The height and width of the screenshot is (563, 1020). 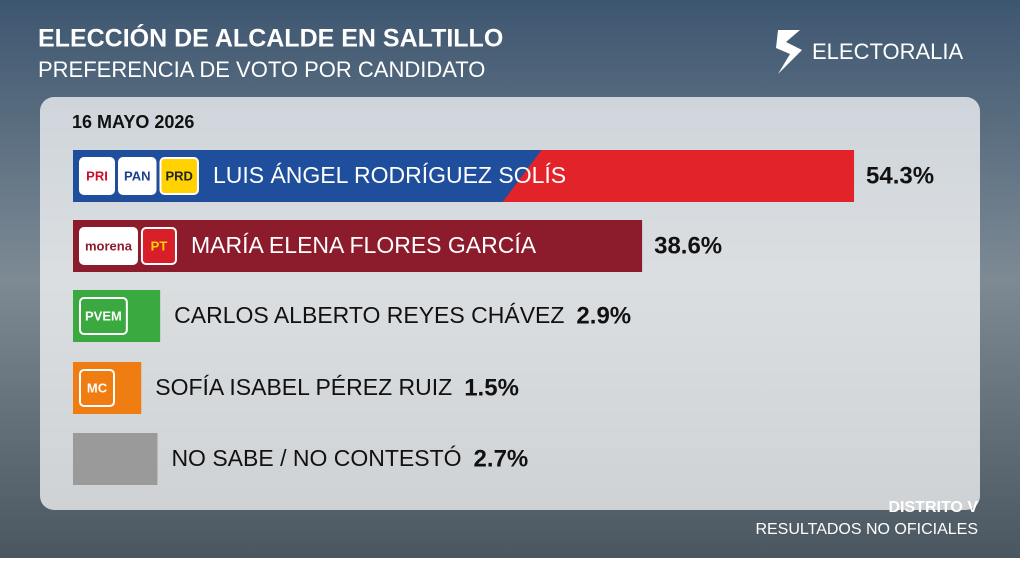 I want to click on logo-label: PAN, so click(x=137, y=175).